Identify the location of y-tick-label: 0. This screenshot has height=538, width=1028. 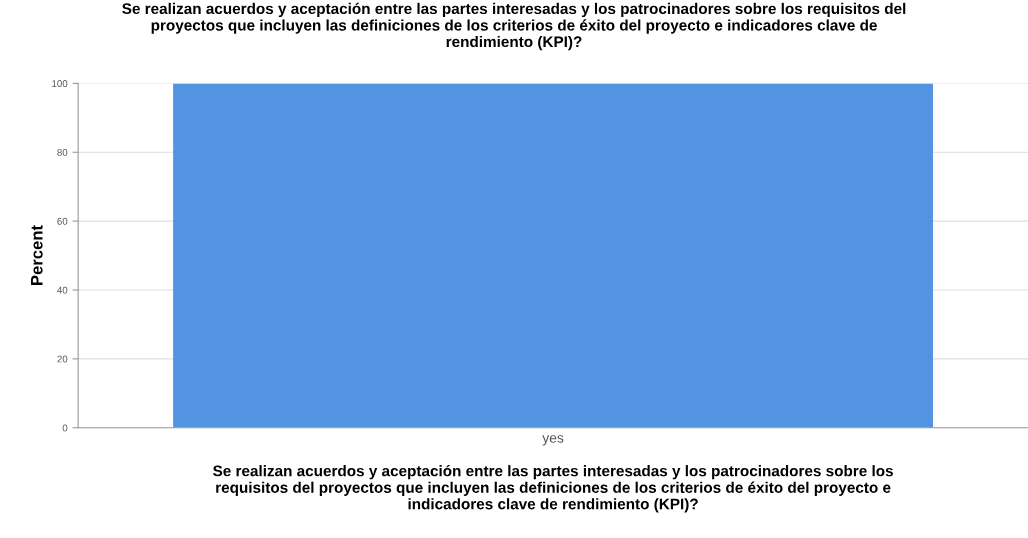
(65, 428).